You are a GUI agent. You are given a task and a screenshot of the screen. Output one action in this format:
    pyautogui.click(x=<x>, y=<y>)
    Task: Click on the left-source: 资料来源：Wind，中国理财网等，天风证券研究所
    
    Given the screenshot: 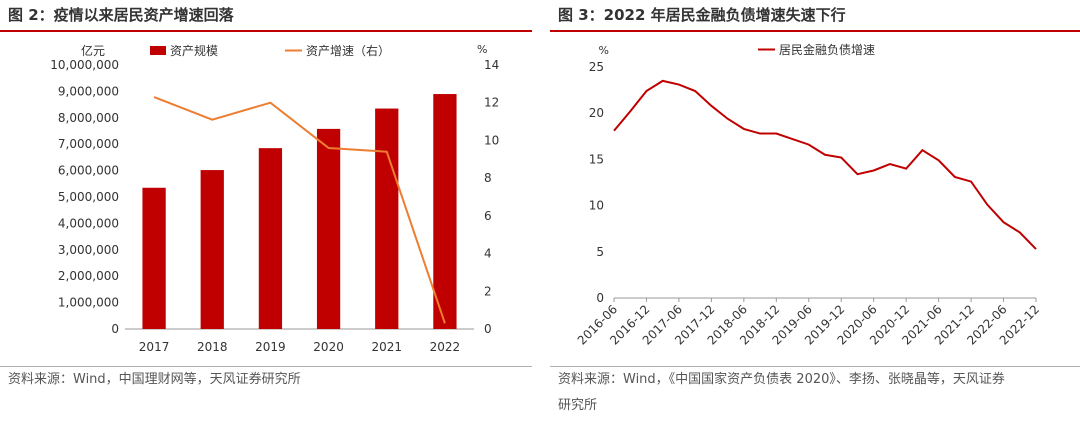 What is the action you would take?
    pyautogui.click(x=154, y=379)
    